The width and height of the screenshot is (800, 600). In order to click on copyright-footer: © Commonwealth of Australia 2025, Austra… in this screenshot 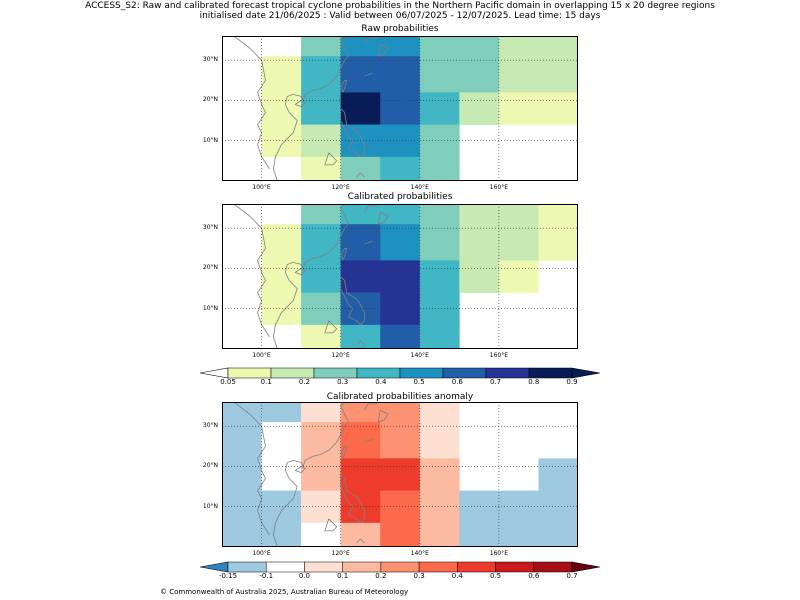, I will do `click(284, 592)`.